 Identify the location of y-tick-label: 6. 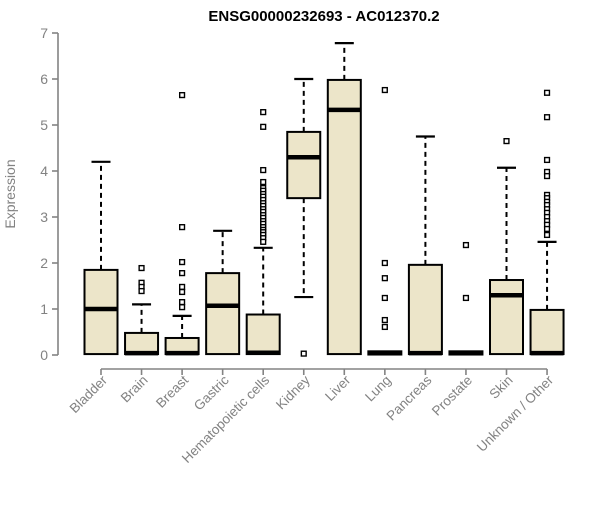
(44, 79).